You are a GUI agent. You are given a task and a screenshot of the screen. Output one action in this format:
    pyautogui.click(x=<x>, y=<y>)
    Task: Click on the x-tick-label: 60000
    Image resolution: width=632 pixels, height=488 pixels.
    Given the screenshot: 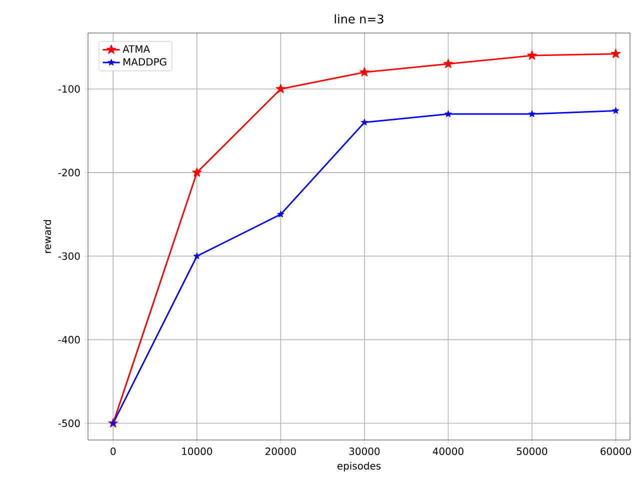 What is the action you would take?
    pyautogui.click(x=615, y=452)
    